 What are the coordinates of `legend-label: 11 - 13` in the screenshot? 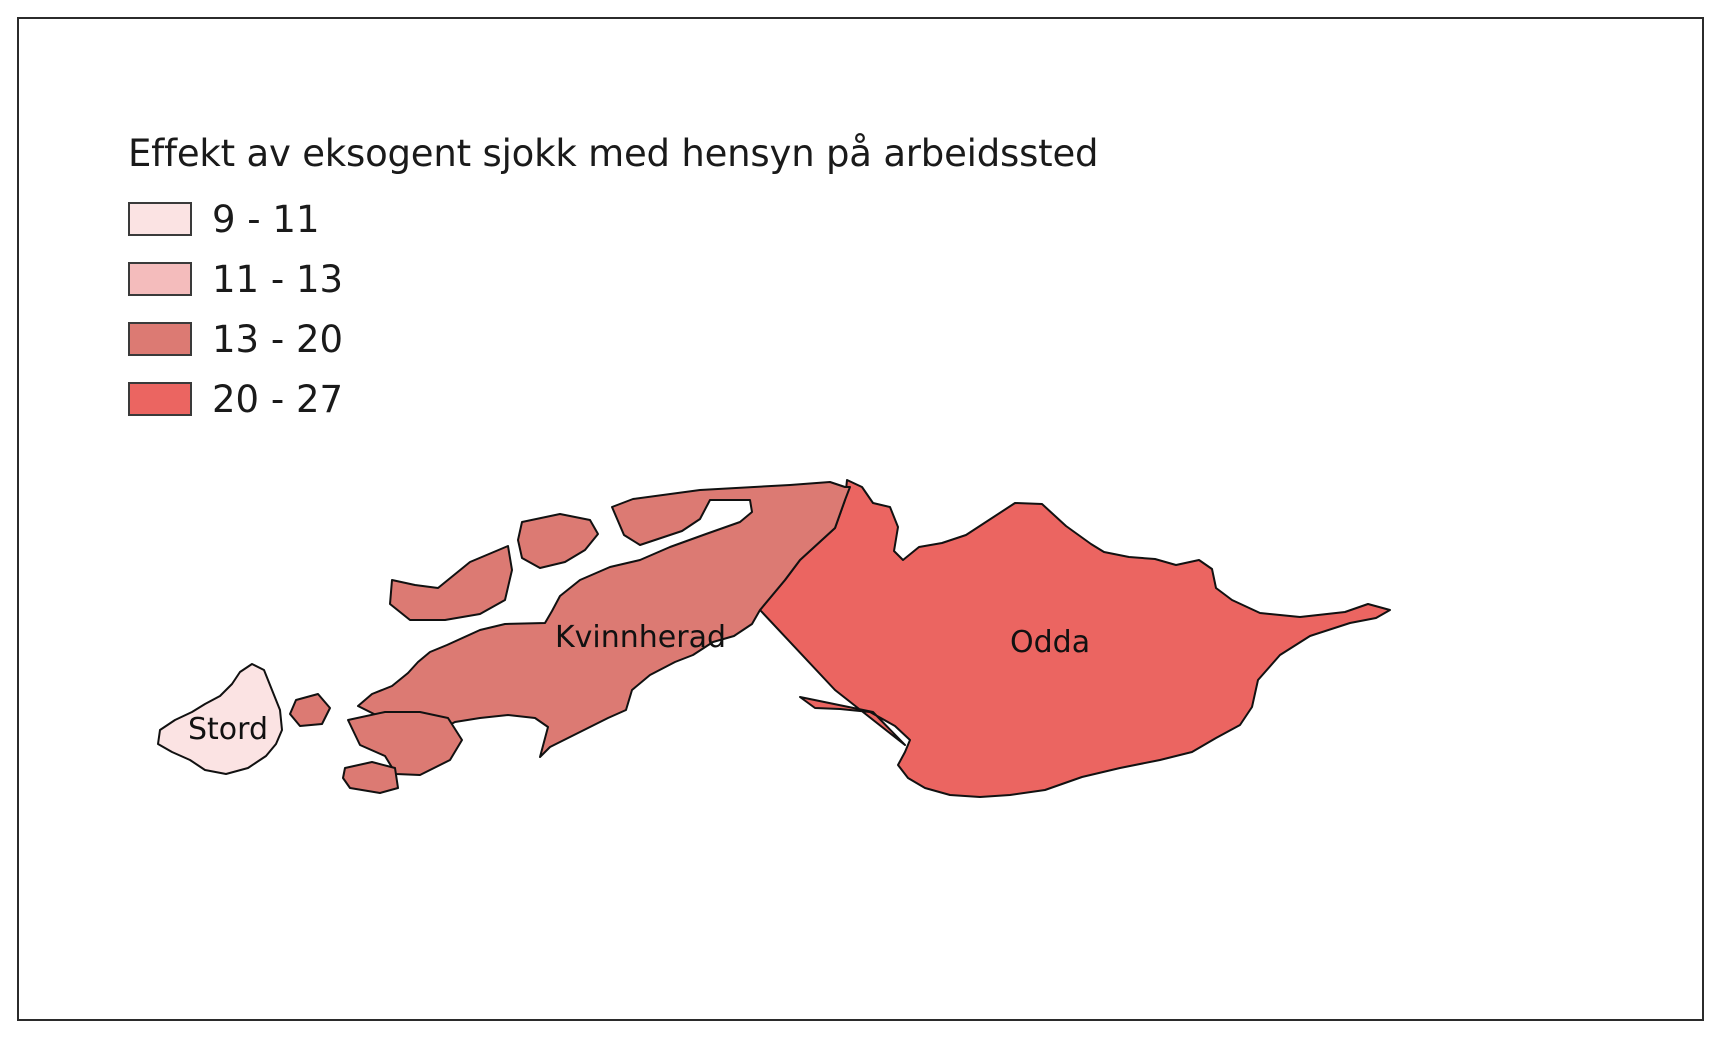 It's located at (278, 279).